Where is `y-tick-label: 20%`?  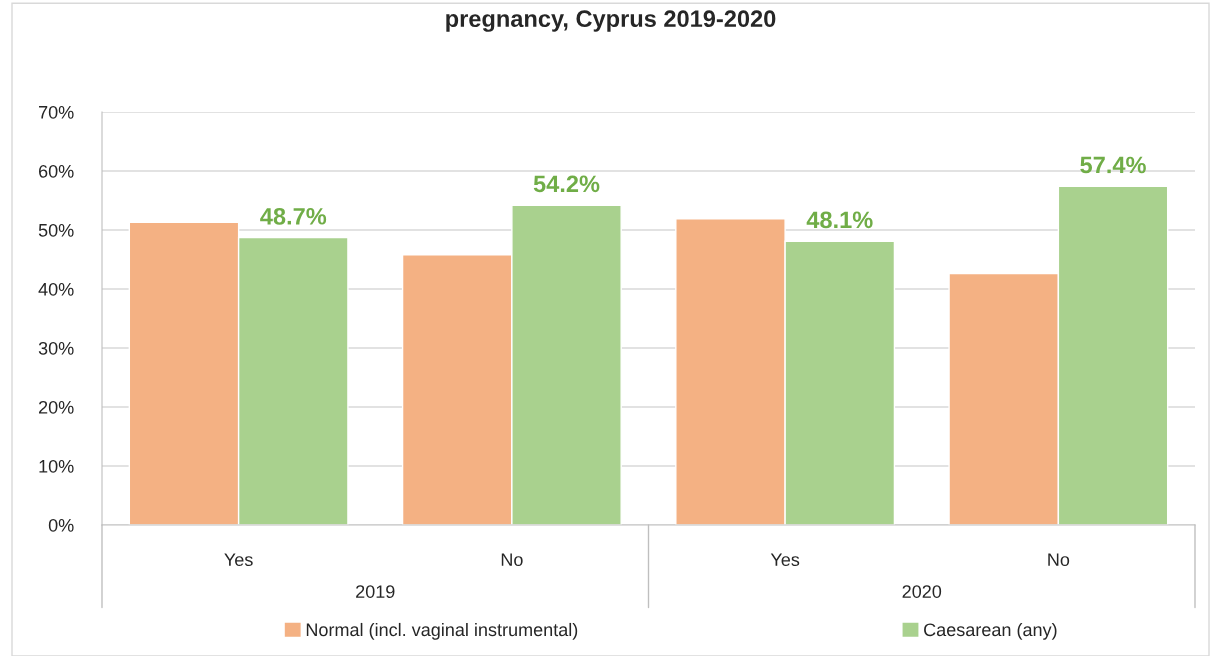 y-tick-label: 20% is located at coordinates (56, 407).